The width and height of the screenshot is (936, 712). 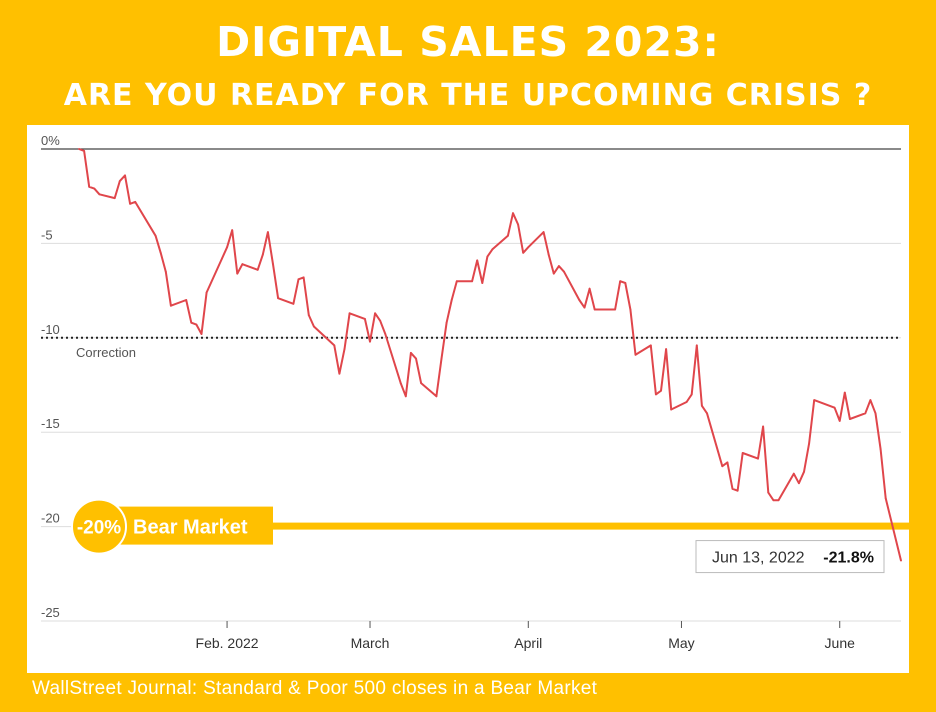 I want to click on tooltip-value: -21.8%, so click(x=848, y=558).